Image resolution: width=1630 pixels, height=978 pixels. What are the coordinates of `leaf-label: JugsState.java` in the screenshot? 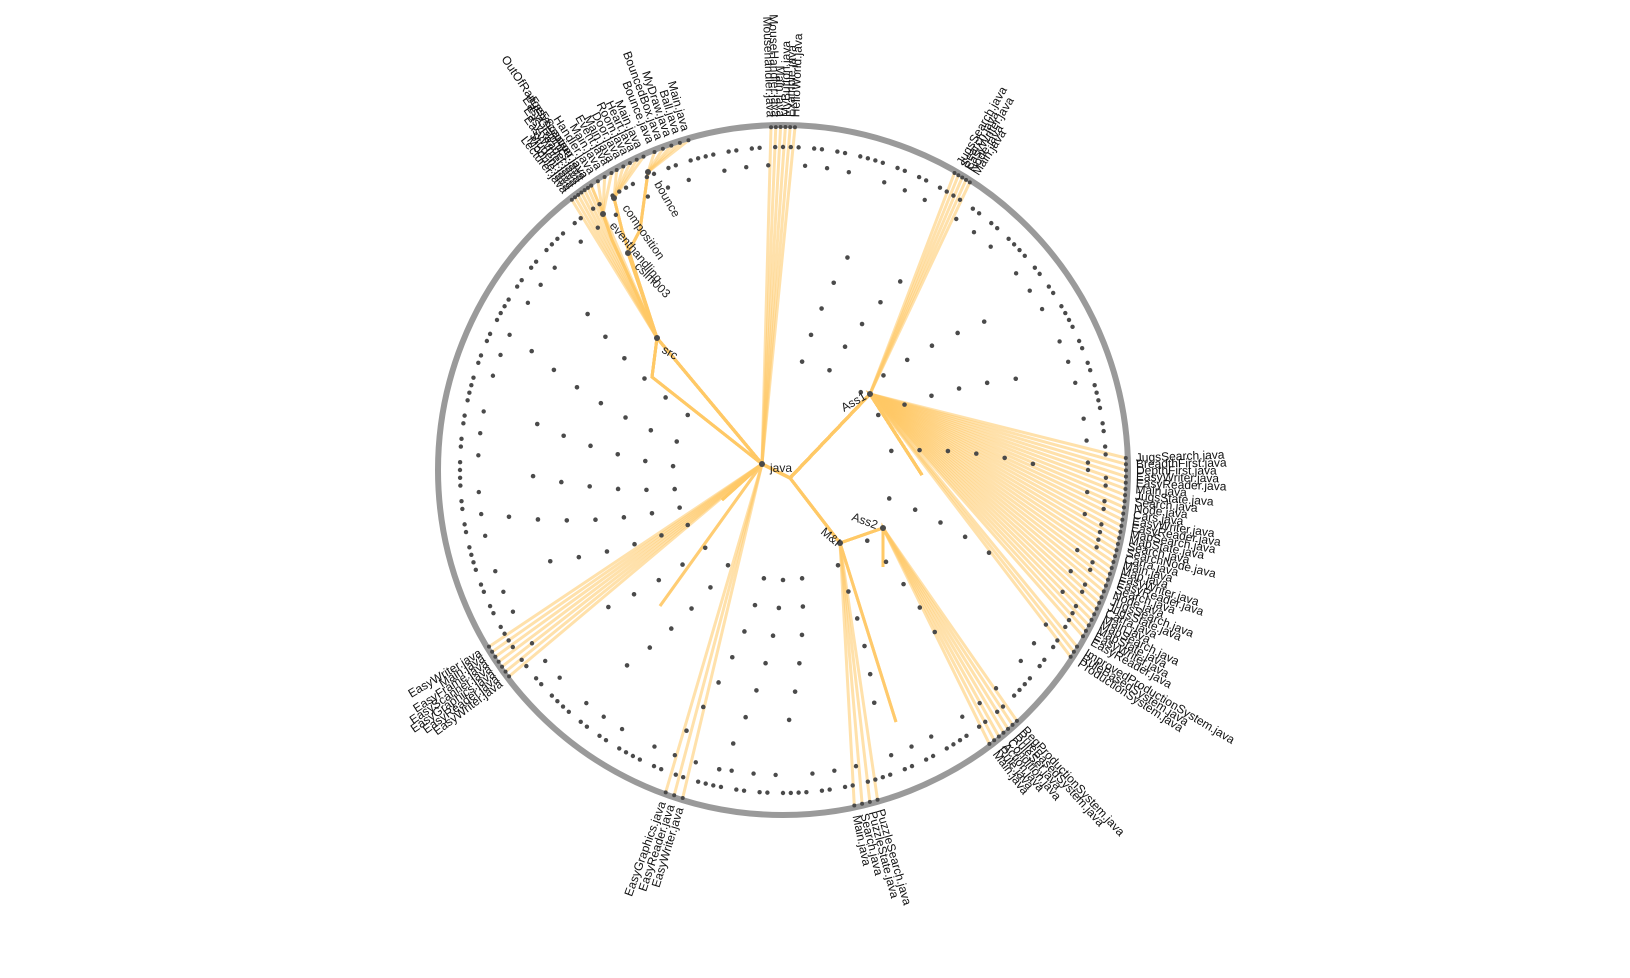 It's located at (1175, 499).